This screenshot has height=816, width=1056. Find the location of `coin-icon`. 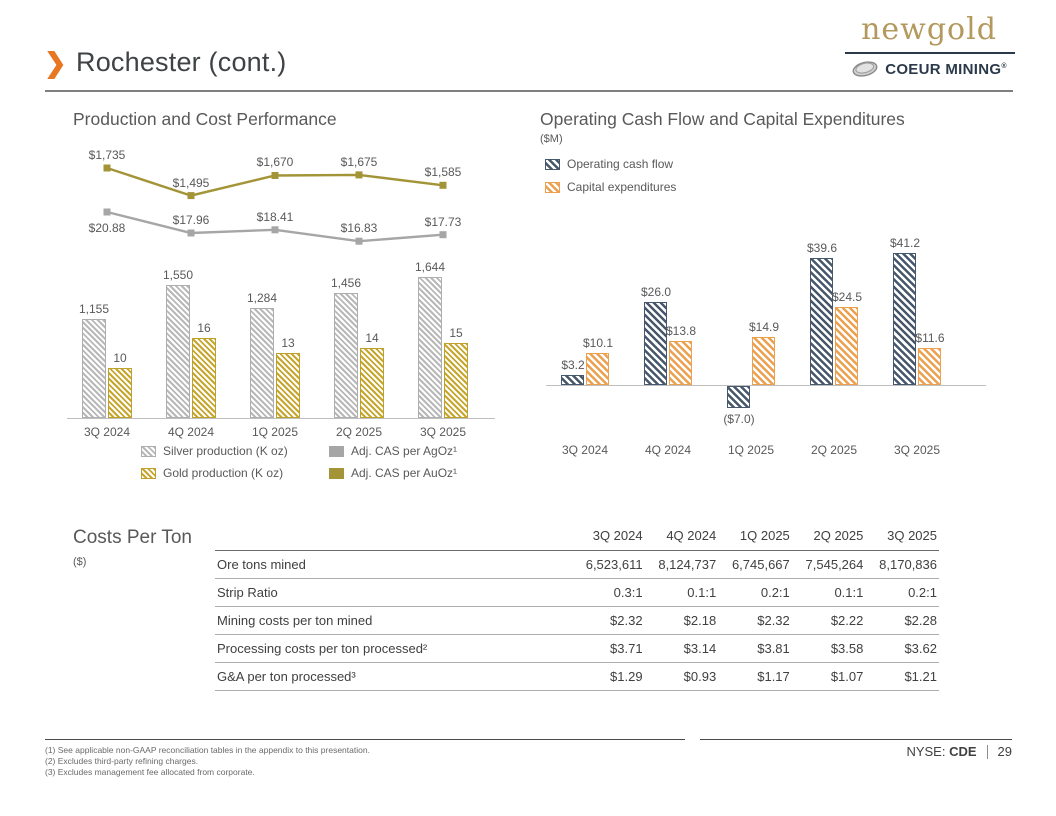

coin-icon is located at coordinates (865, 69).